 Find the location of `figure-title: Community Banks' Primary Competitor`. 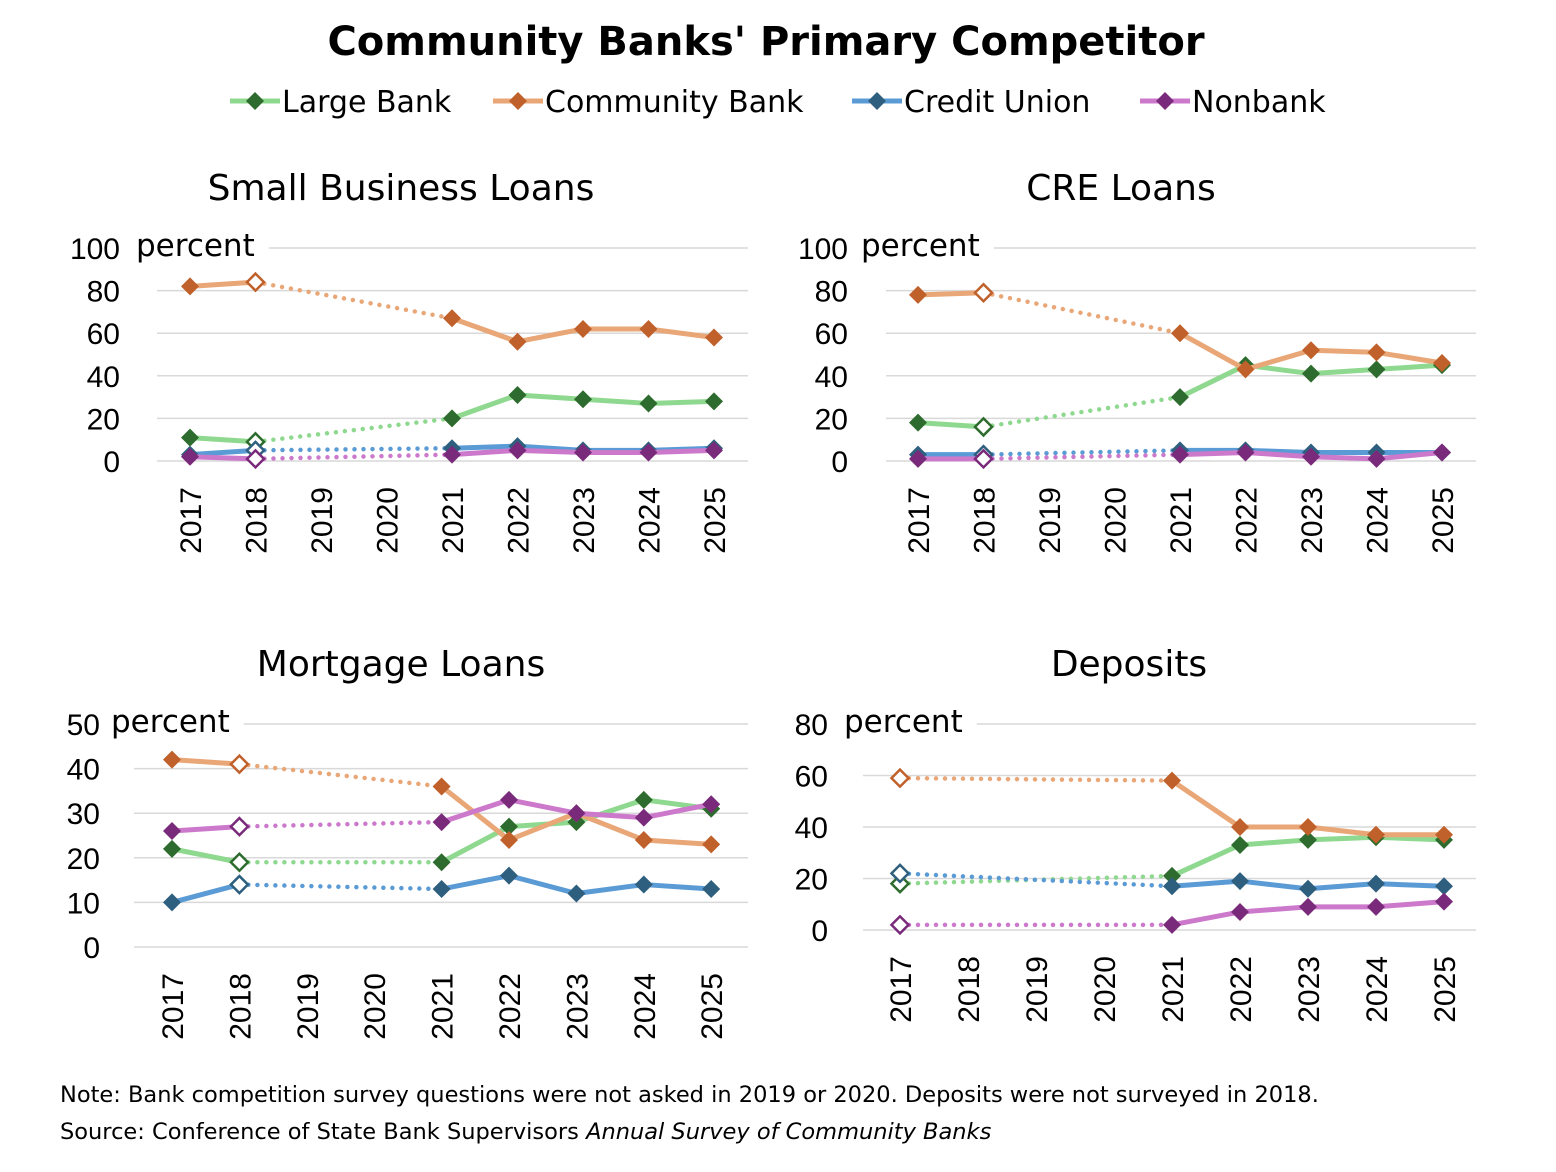

figure-title: Community Banks' Primary Competitor is located at coordinates (765, 42).